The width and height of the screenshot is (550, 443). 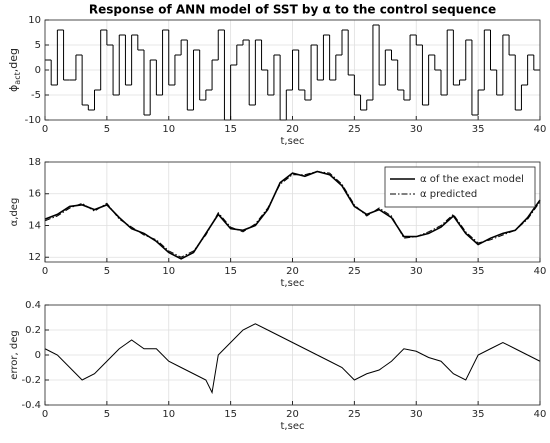 What do you see at coordinates (472, 179) in the screenshot?
I see `legend-label: α of the exact model` at bounding box center [472, 179].